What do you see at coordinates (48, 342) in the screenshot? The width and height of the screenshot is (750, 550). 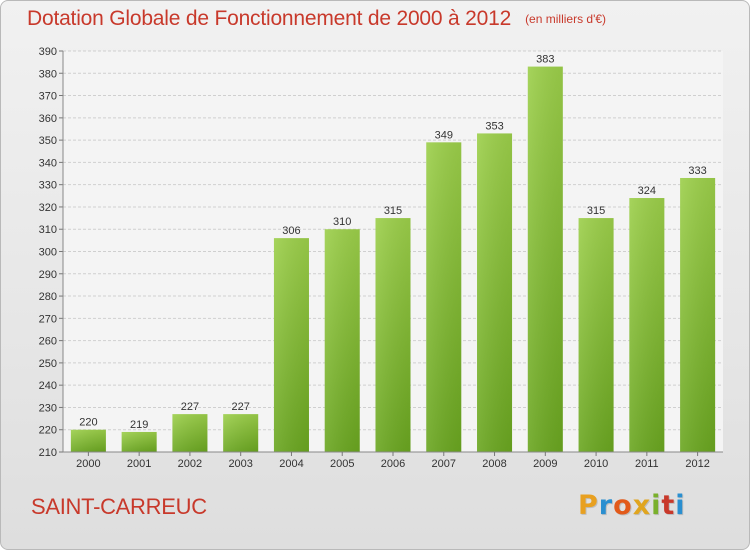 I see `y-tick-label: 260` at bounding box center [48, 342].